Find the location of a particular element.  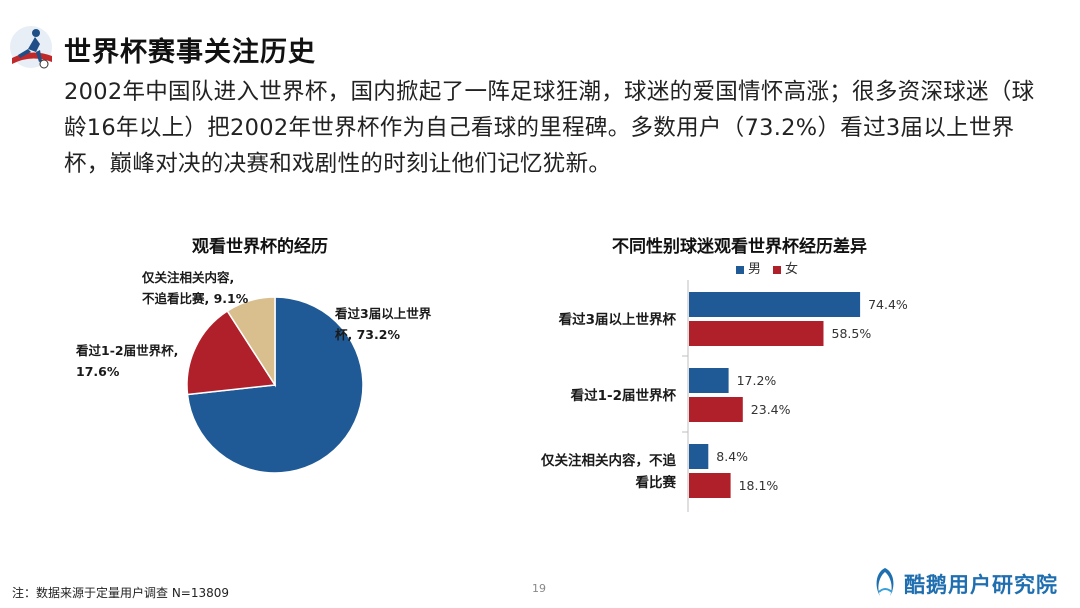

penguin-logo-icon is located at coordinates (885, 584).